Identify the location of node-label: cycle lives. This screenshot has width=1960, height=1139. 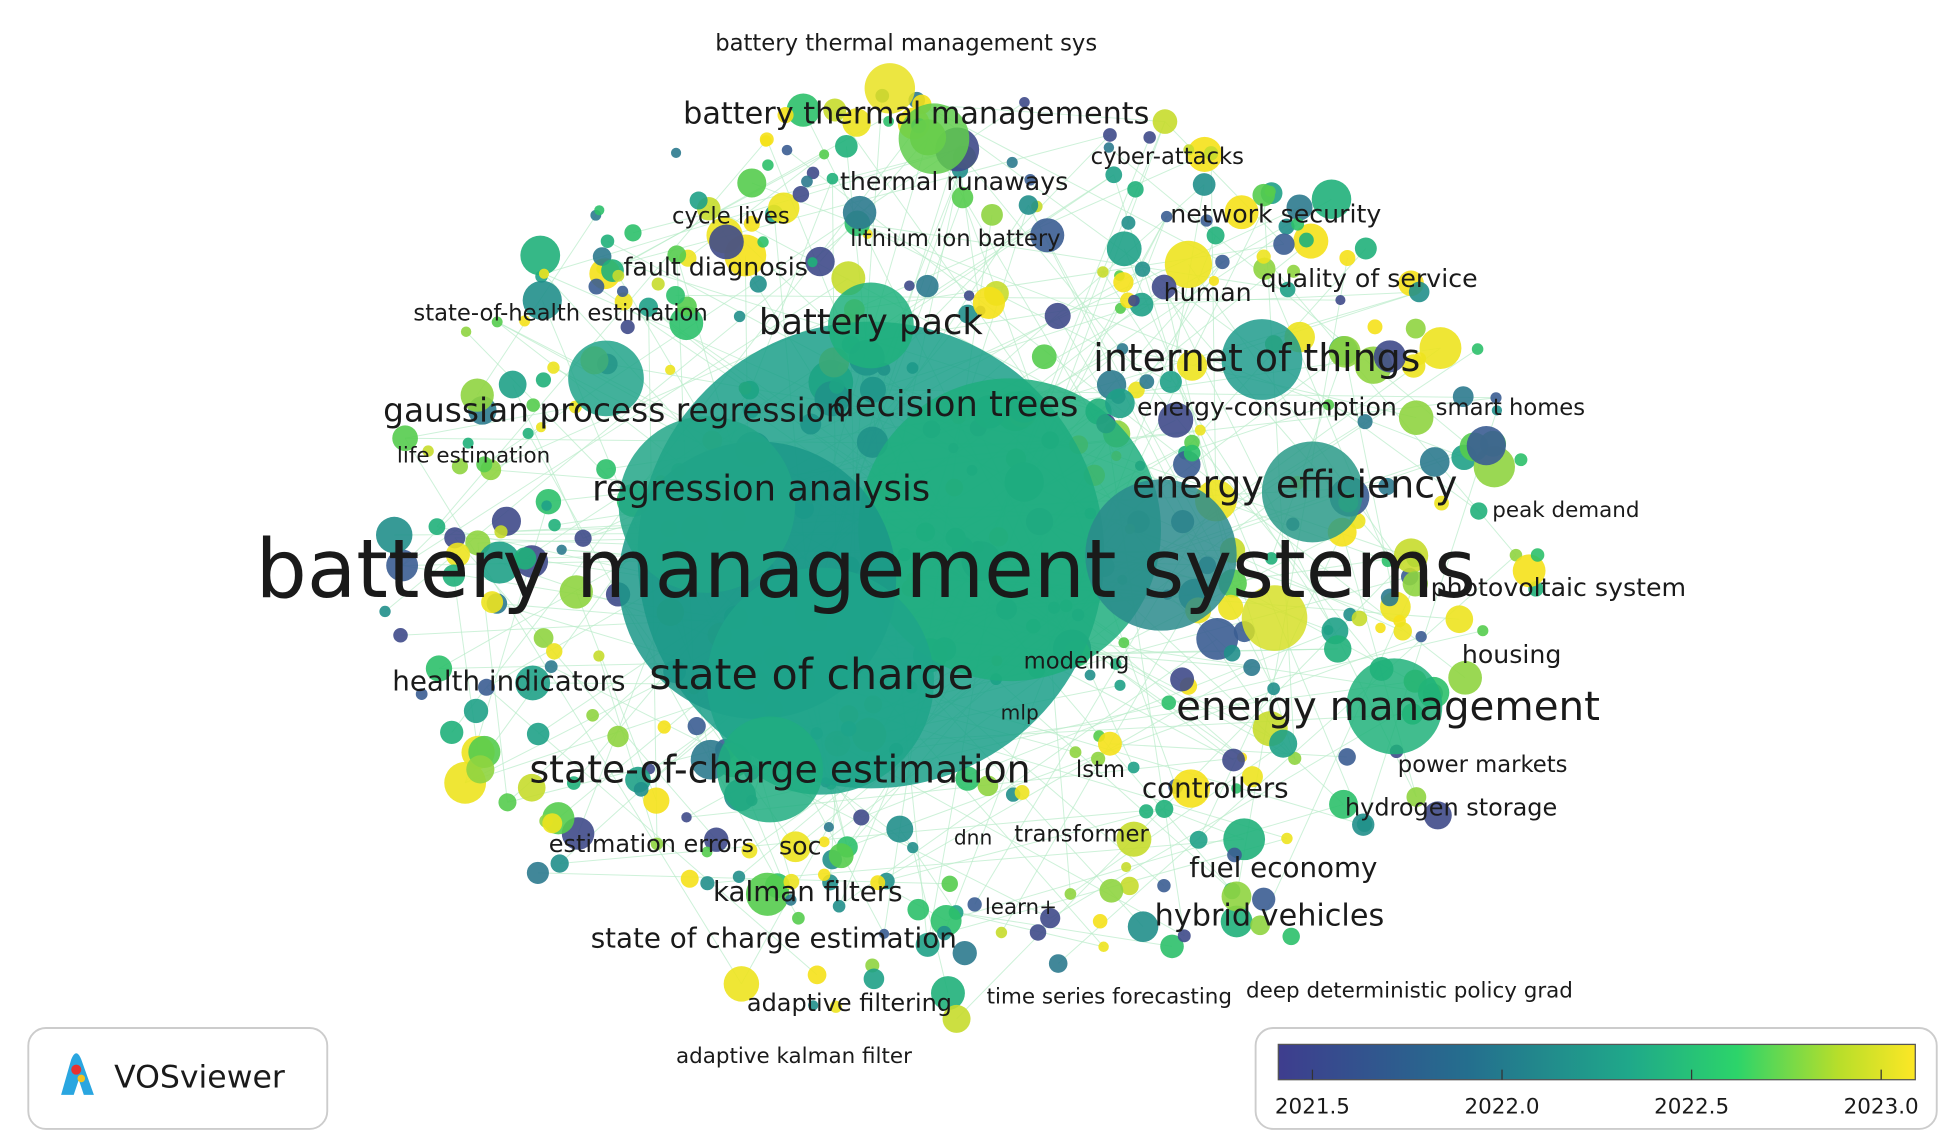
(731, 216).